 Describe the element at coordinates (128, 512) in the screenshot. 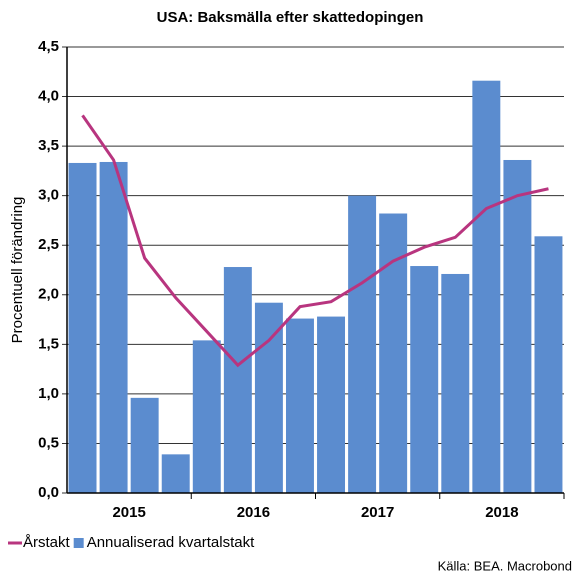

I see `x-tick-label: 2015` at that location.